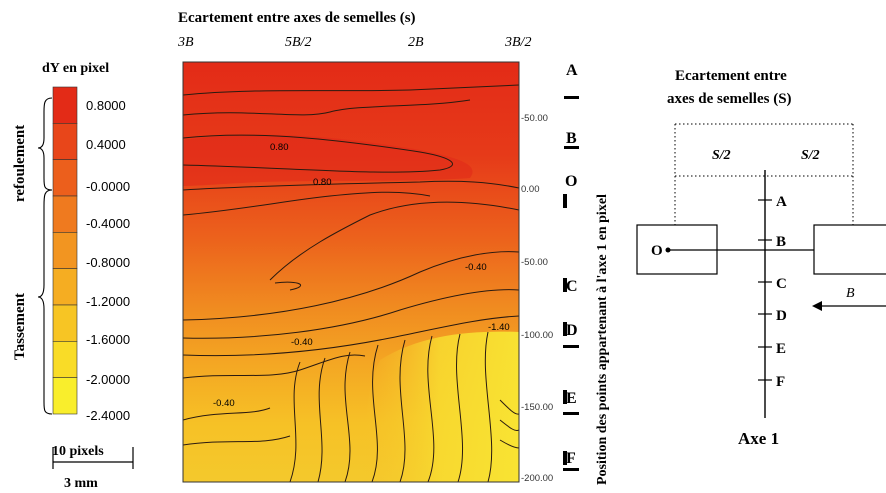 Image resolution: width=886 pixels, height=493 pixels. Describe the element at coordinates (810, 155) in the screenshot. I see `half-spacing-right-label: S/2` at that location.